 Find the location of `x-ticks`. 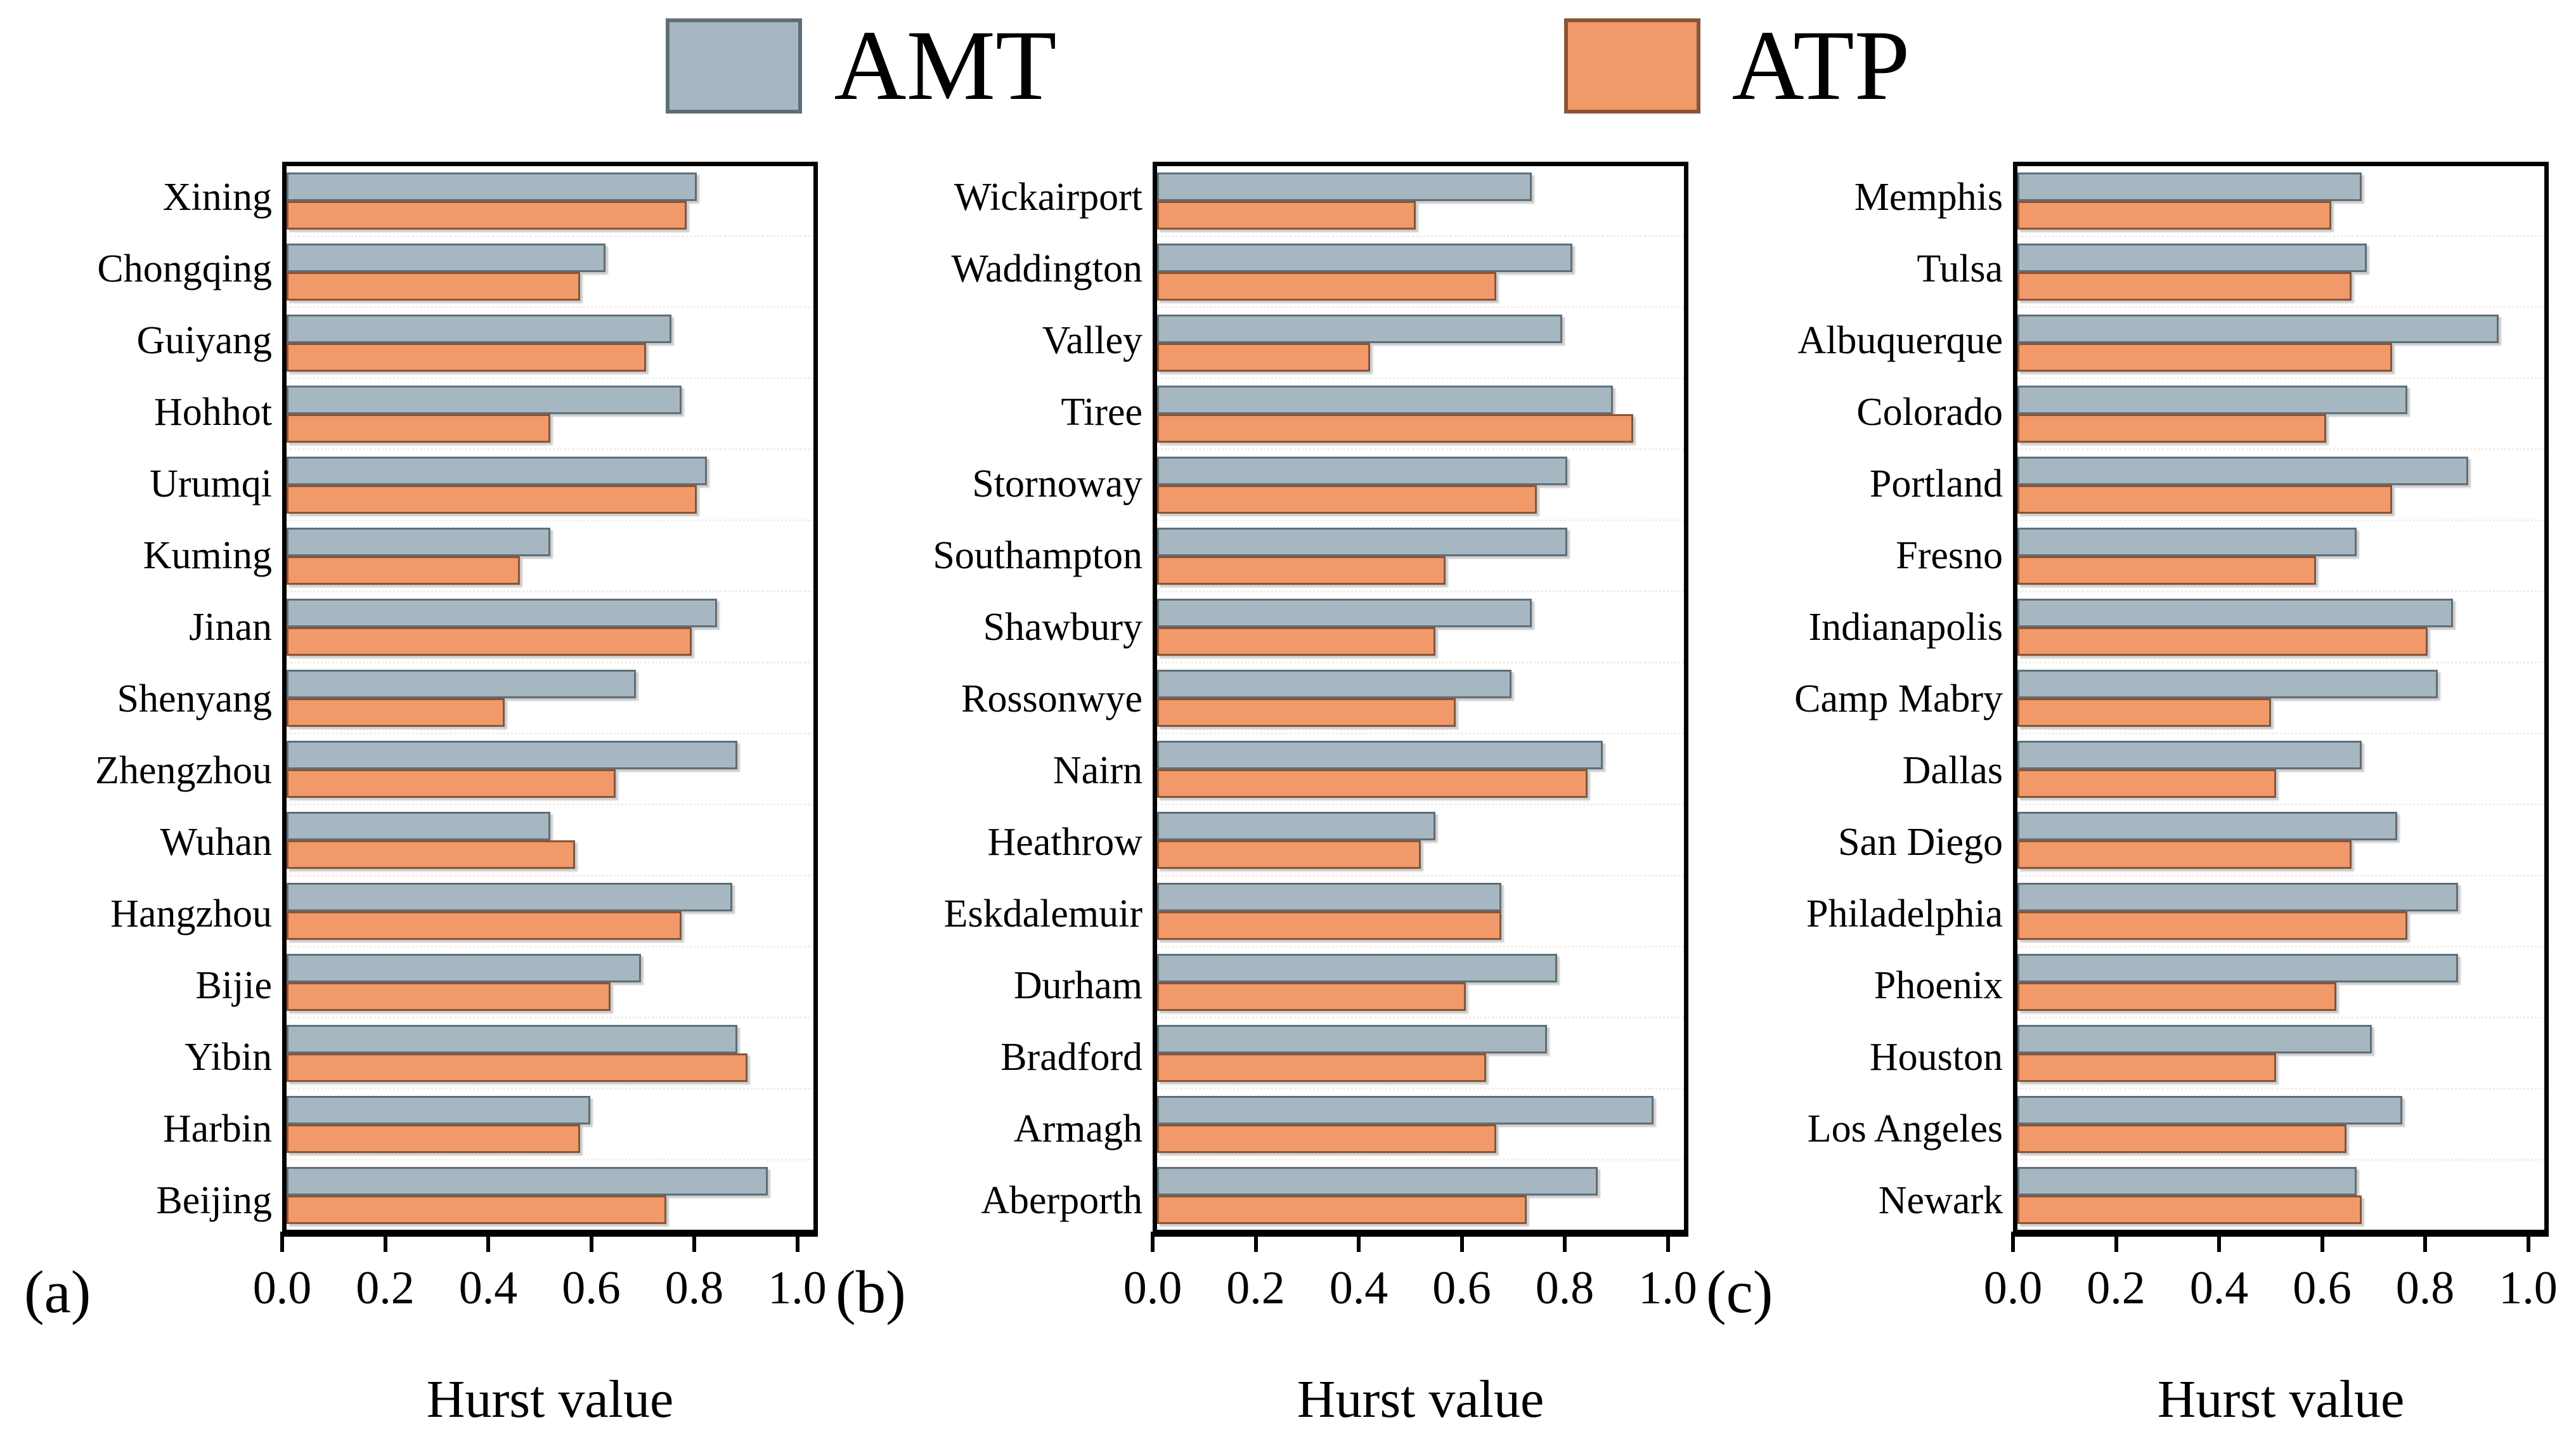

x-ticks is located at coordinates (2280, 1244).